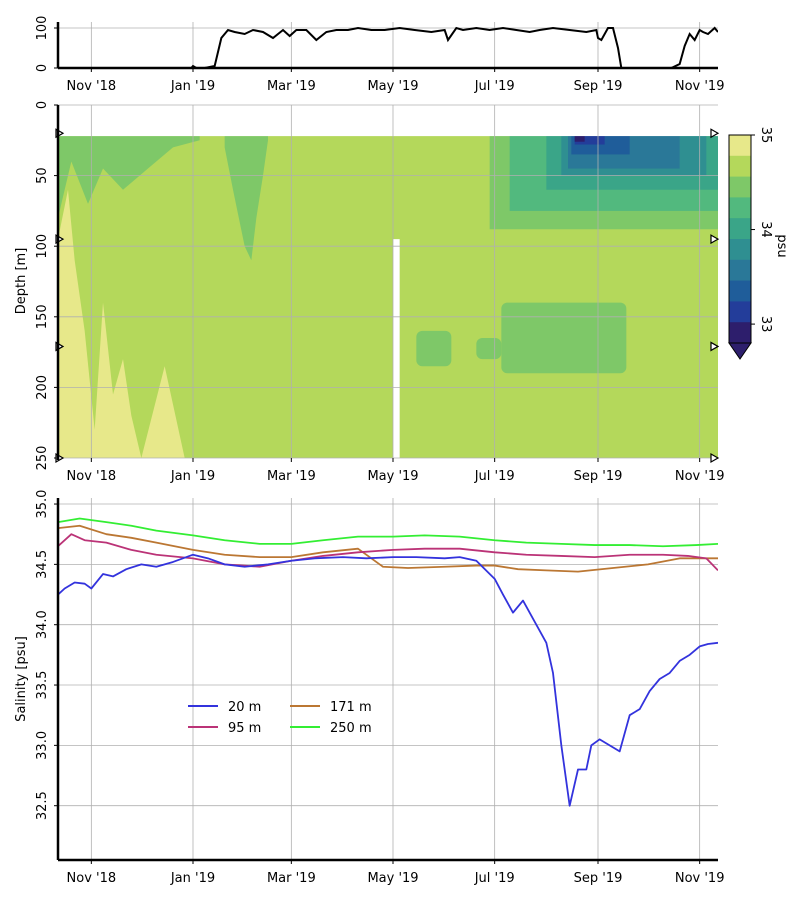  I want to click on mid-ytick-label: 200, so click(42, 387).